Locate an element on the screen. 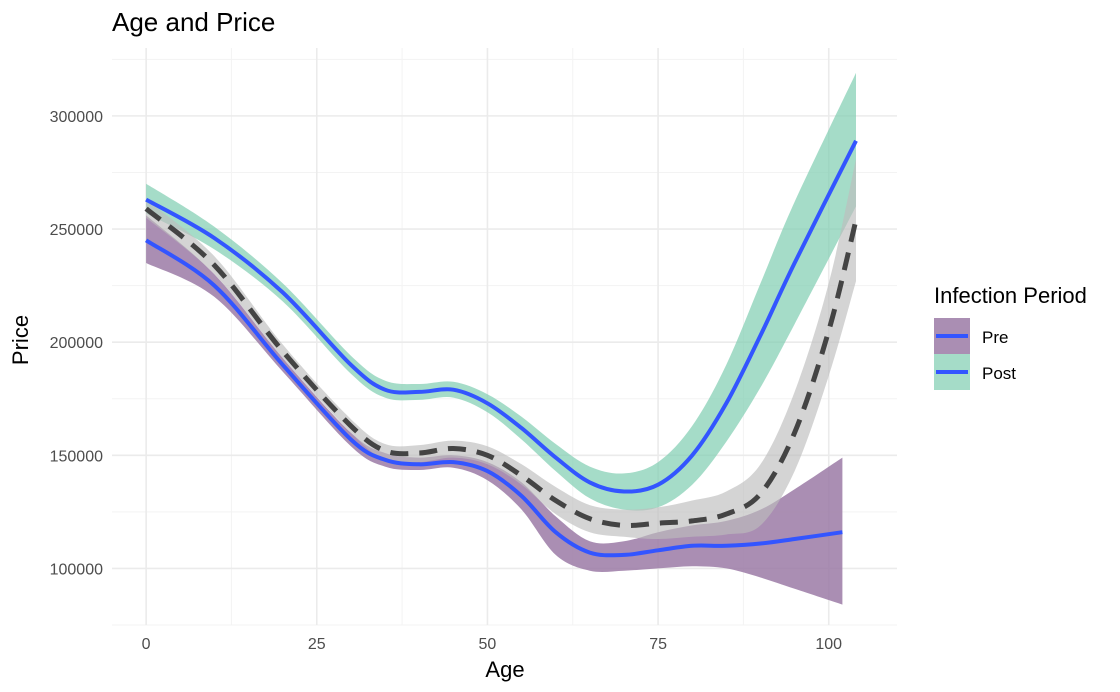 The image size is (1120, 692). x-tick-label: 100 is located at coordinates (828, 644).